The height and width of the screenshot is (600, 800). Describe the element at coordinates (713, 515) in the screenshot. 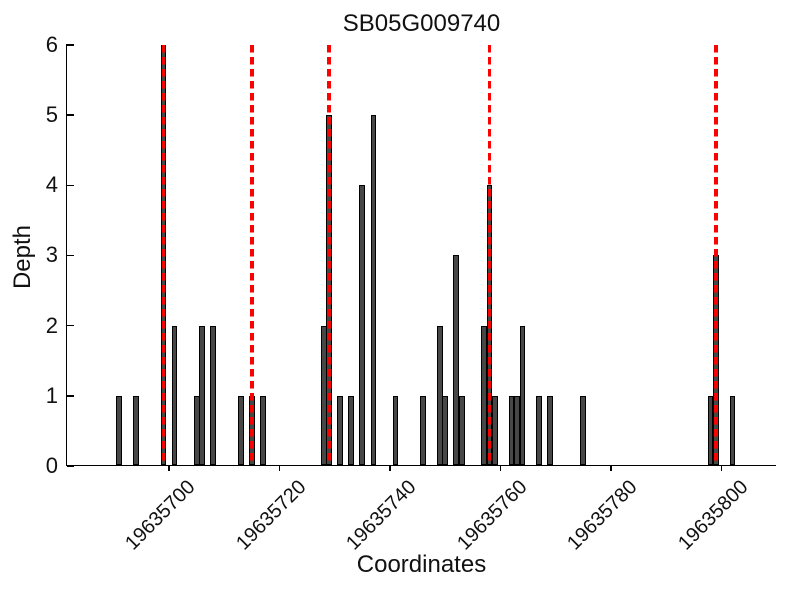

I see `x-tick-label: 19635800` at that location.